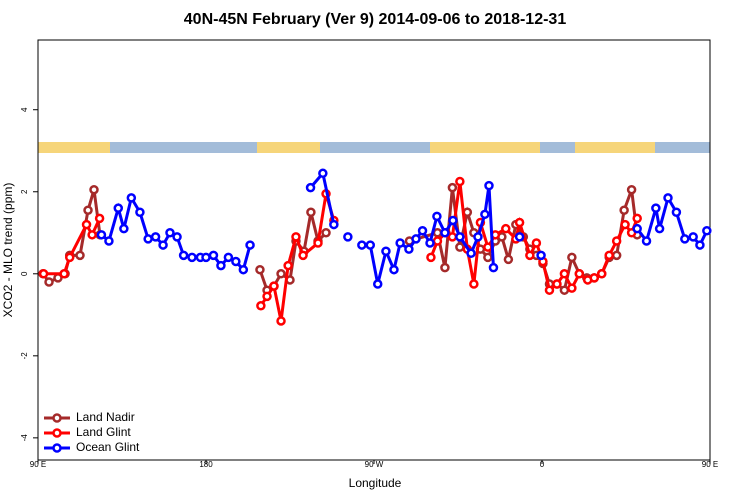 The height and width of the screenshot is (500, 750). Describe the element at coordinates (375, 483) in the screenshot. I see `x-axis-label: Longitude` at that location.